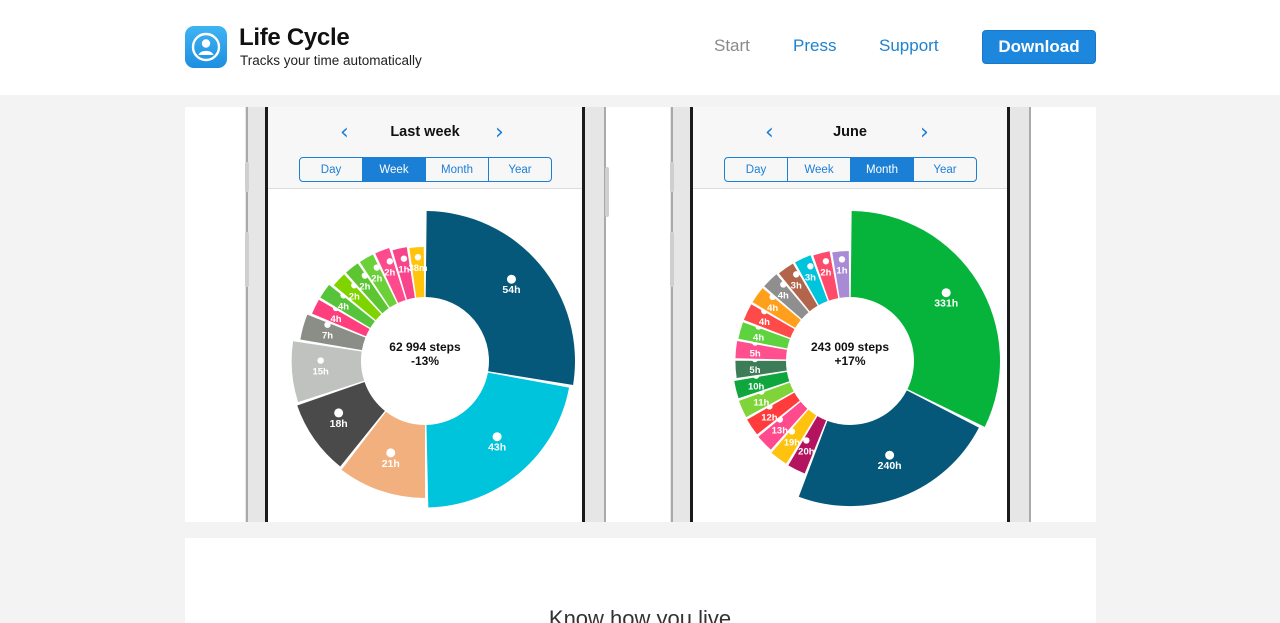 The image size is (1280, 623). I want to click on slice-label: 38m, so click(417, 268).